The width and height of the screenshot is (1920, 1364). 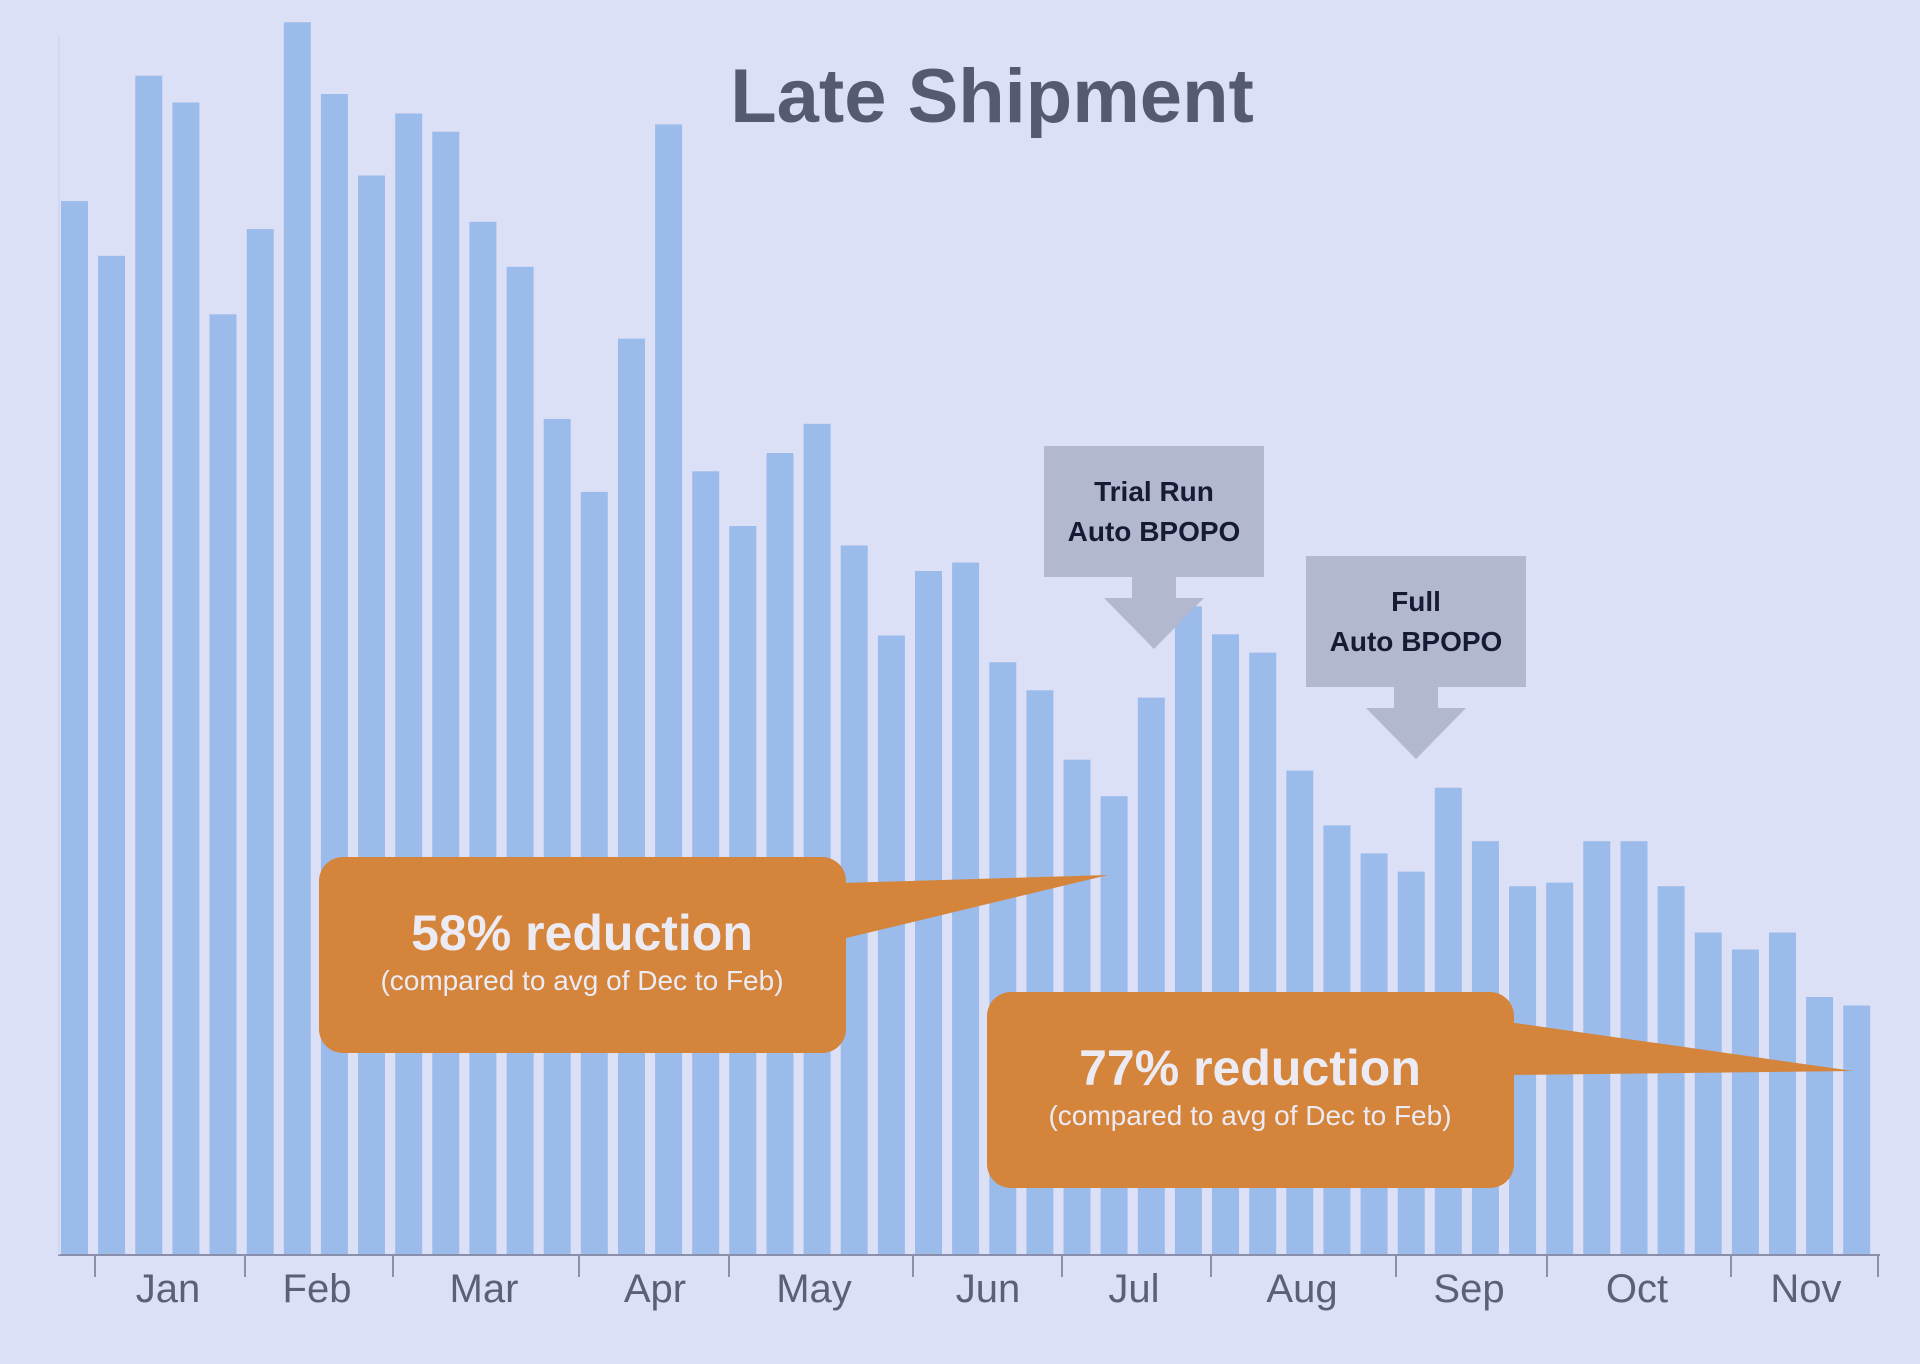 What do you see at coordinates (168, 1289) in the screenshot?
I see `x-tick-label: Jan` at bounding box center [168, 1289].